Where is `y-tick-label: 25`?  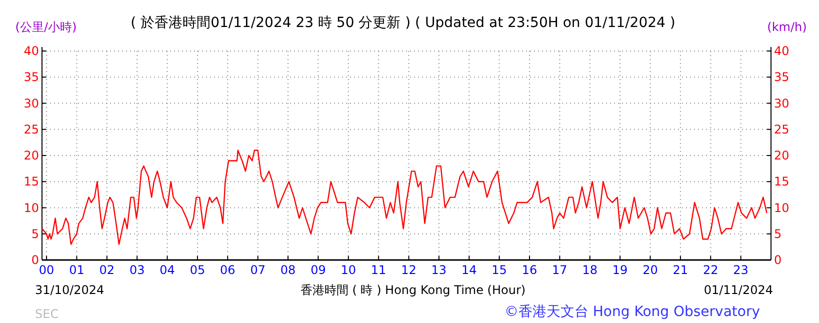 y-tick-label: 25 is located at coordinates (31, 129).